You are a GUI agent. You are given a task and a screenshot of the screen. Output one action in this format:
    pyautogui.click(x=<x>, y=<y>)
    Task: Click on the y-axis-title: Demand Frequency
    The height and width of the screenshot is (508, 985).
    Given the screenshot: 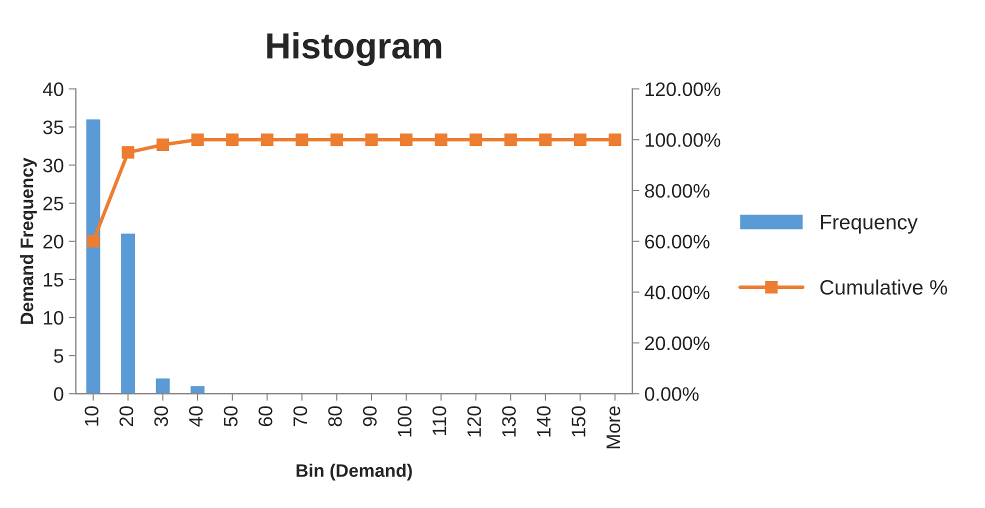 What is the action you would take?
    pyautogui.click(x=28, y=241)
    